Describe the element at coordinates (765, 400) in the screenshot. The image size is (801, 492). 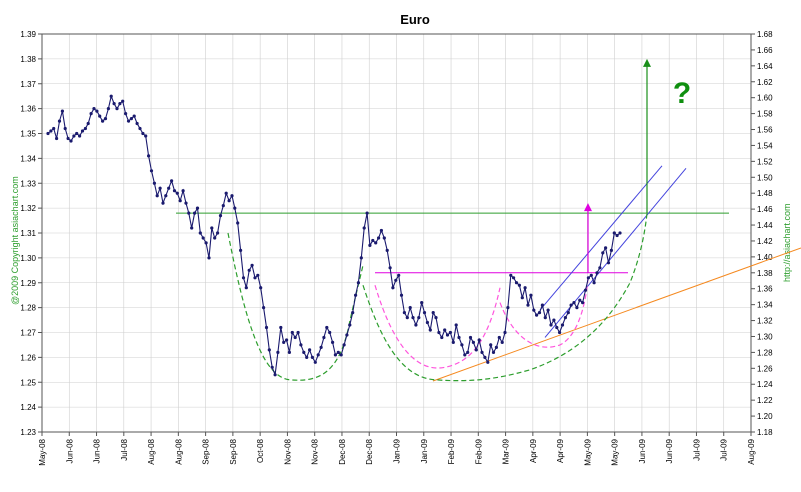
I see `y-right-tick-label: 1.22` at that location.